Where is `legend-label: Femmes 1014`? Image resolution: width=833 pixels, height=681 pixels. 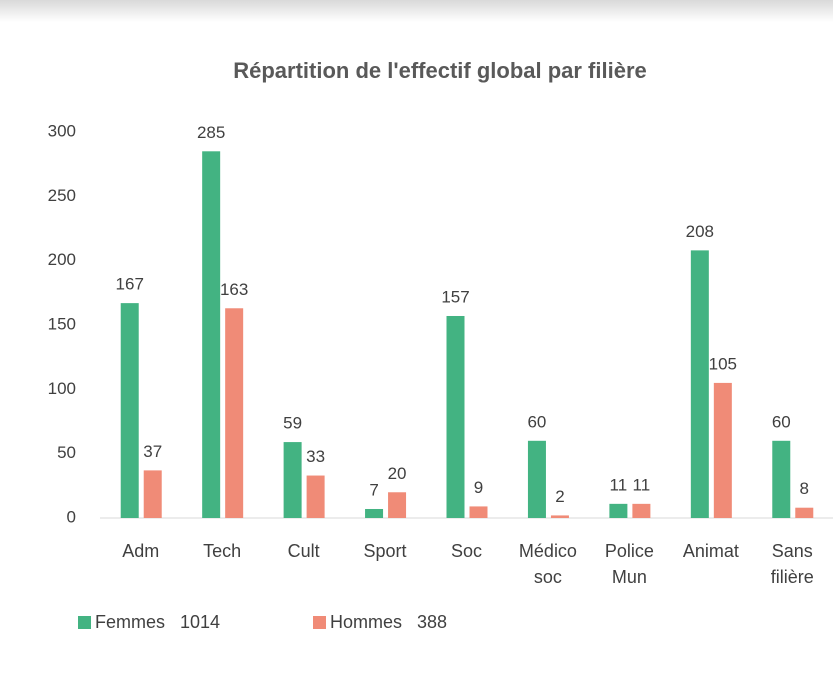 legend-label: Femmes 1014 is located at coordinates (158, 622).